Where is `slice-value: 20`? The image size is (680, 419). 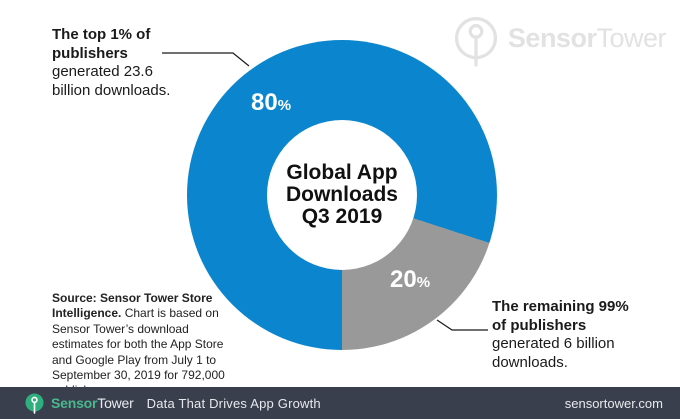
slice-value: 20 is located at coordinates (403, 279).